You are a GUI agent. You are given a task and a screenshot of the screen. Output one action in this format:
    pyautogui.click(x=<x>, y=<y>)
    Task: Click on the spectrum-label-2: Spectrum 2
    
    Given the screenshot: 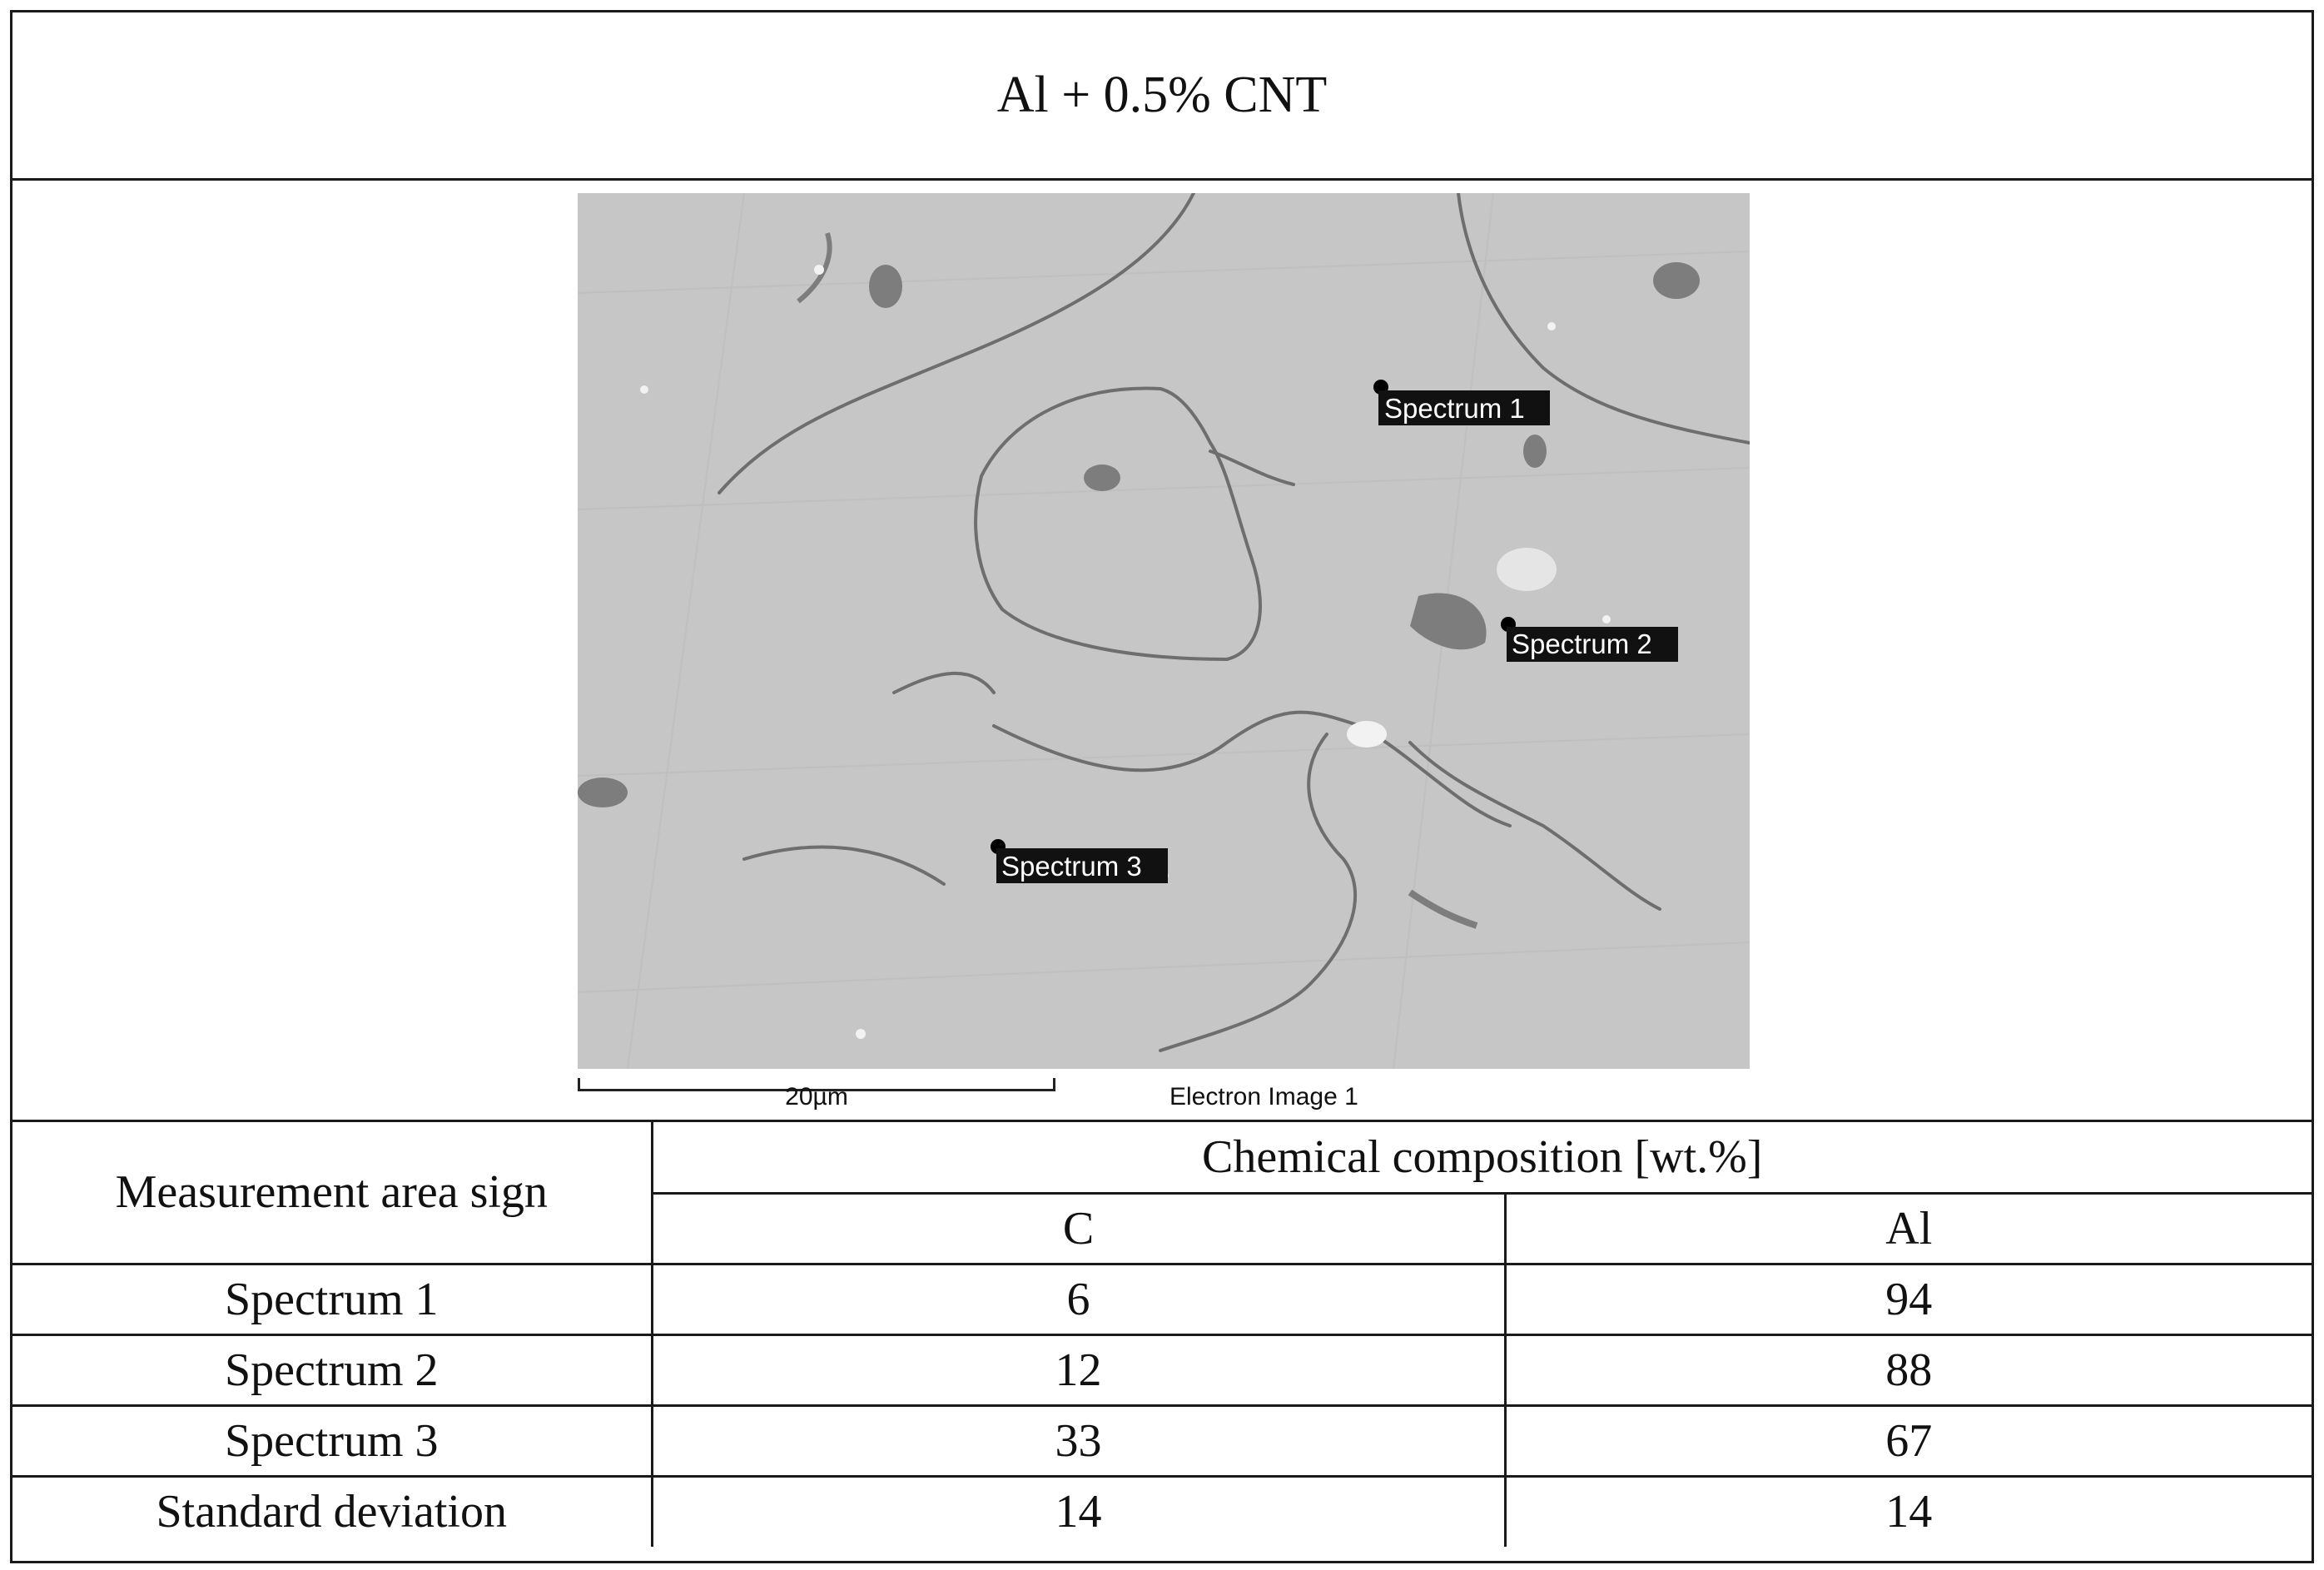 What is the action you would take?
    pyautogui.click(x=1582, y=643)
    